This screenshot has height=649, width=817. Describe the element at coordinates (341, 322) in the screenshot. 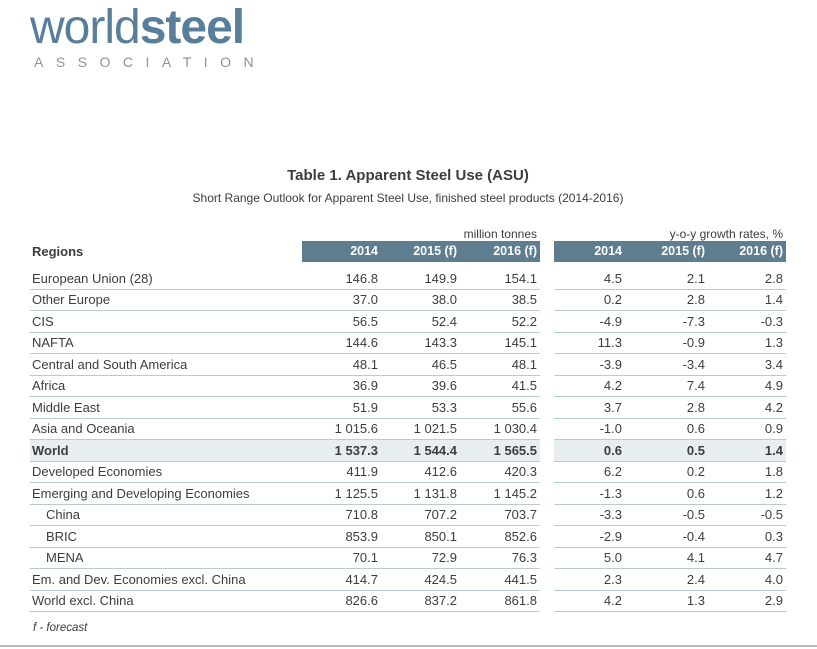

I see `value-cell: 56.5` at that location.